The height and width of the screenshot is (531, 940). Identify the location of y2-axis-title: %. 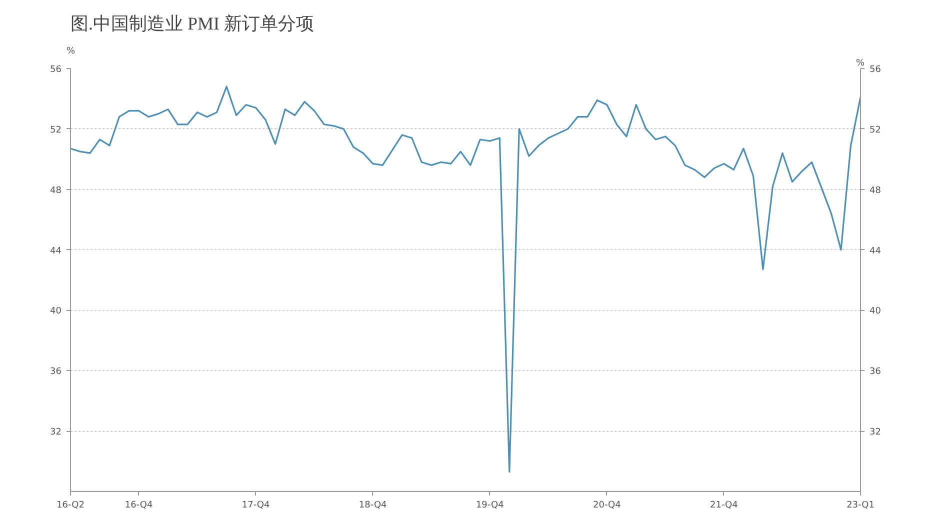
(860, 63).